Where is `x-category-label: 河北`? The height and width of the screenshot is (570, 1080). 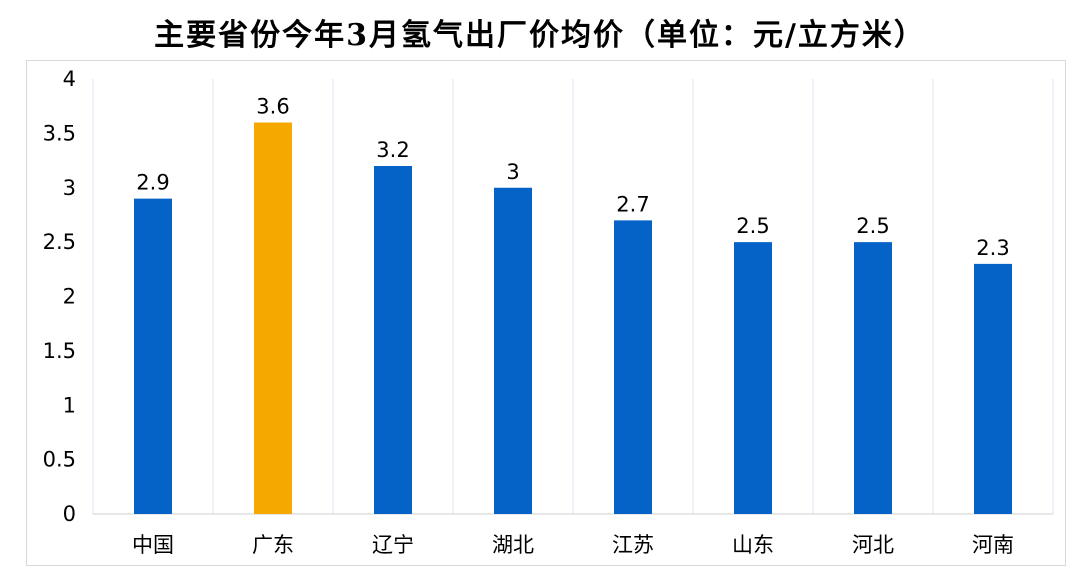 x-category-label: 河北 is located at coordinates (873, 545).